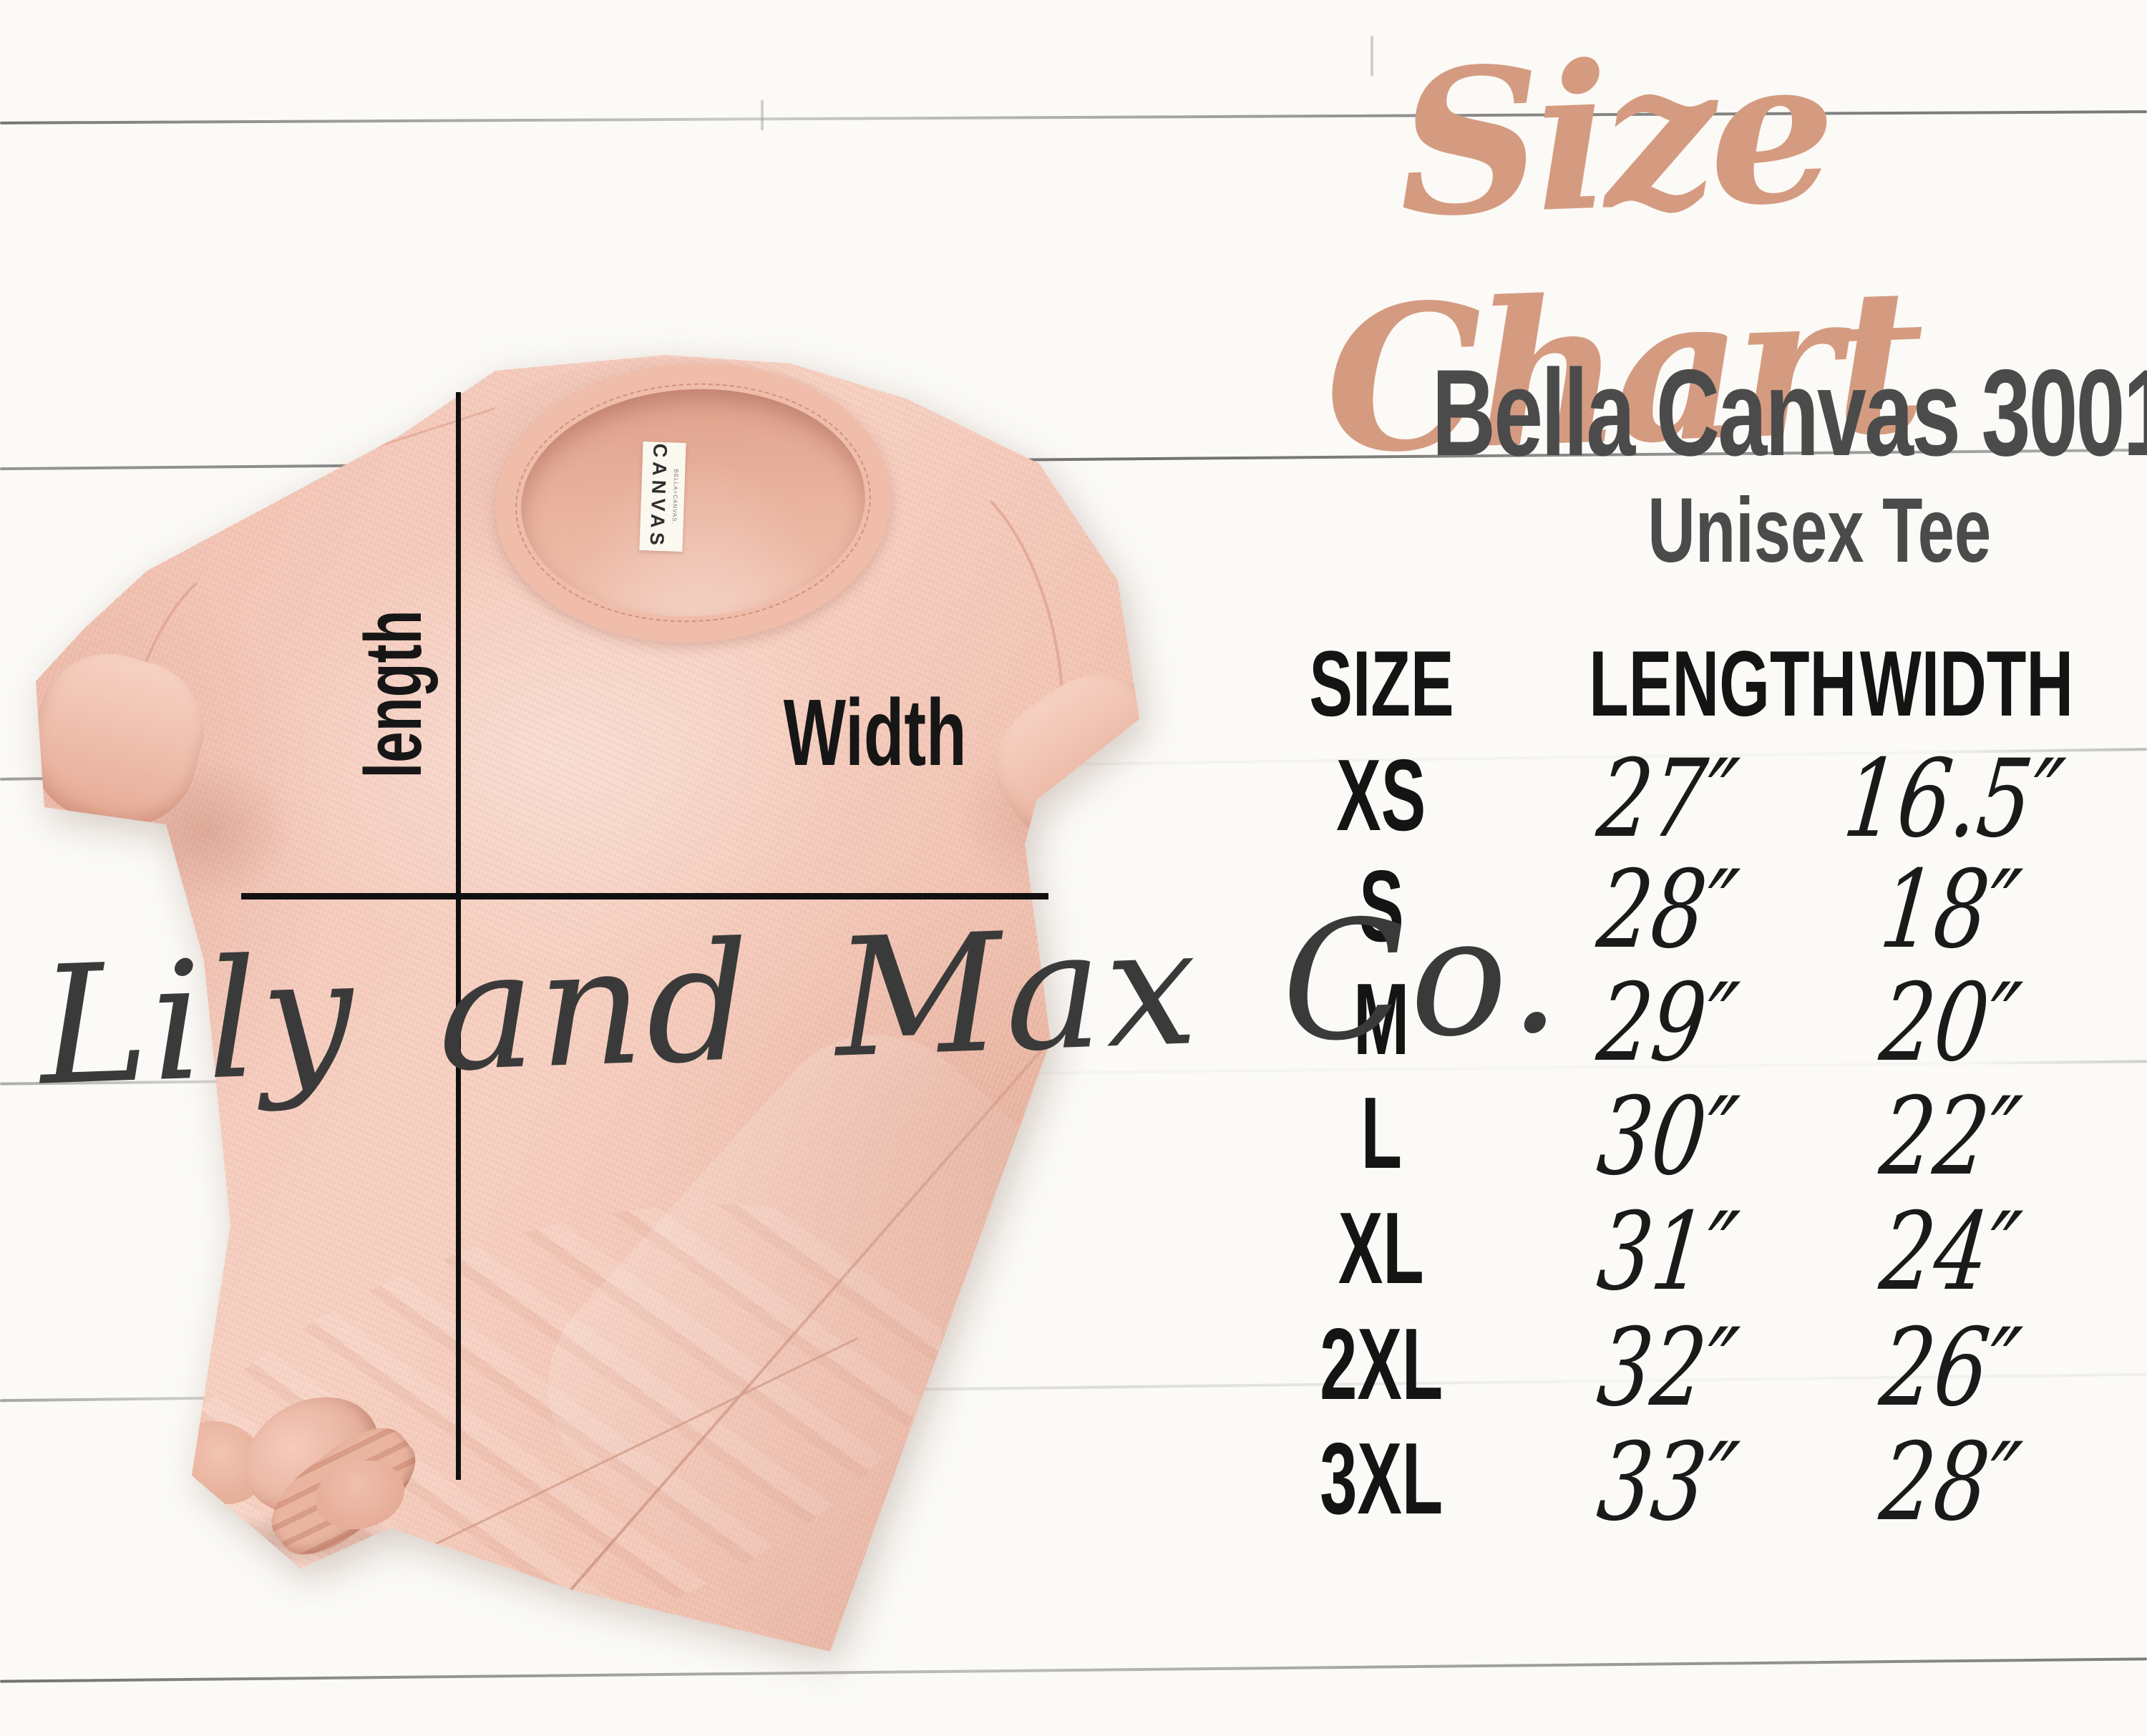  I want to click on size-label: S, so click(1381, 906).